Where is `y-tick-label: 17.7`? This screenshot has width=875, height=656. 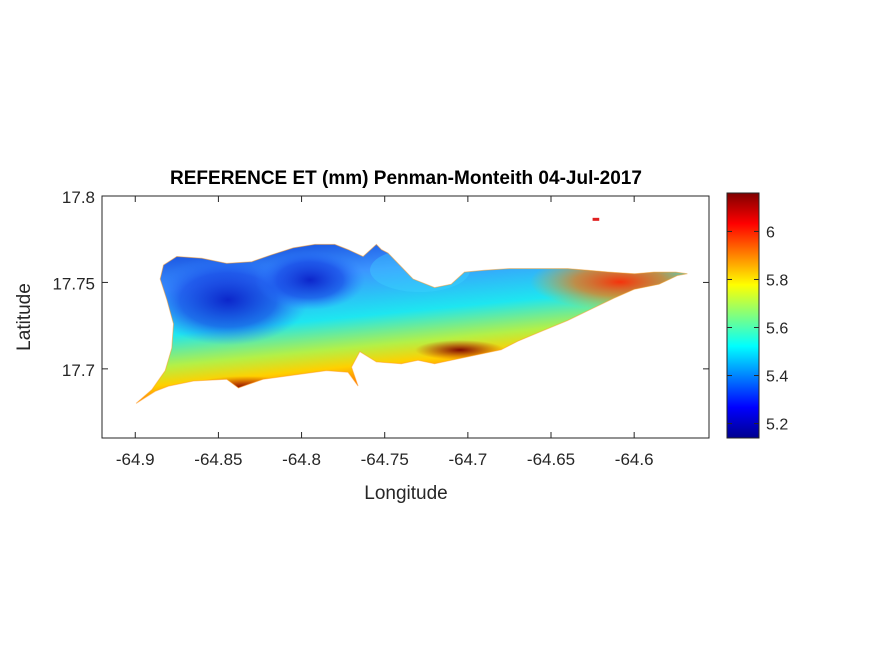 y-tick-label: 17.7 is located at coordinates (78, 370).